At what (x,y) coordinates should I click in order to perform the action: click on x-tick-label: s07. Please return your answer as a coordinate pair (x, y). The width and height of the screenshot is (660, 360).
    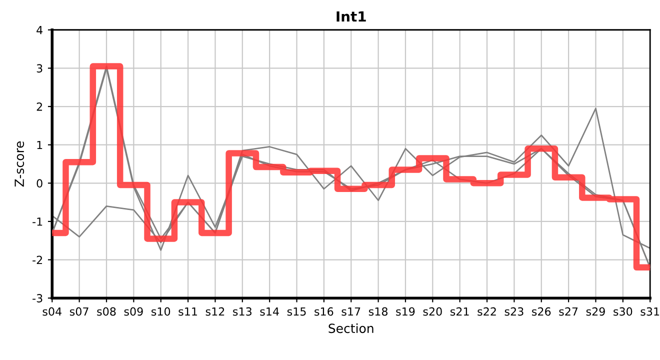
    Looking at the image, I should click on (79, 311).